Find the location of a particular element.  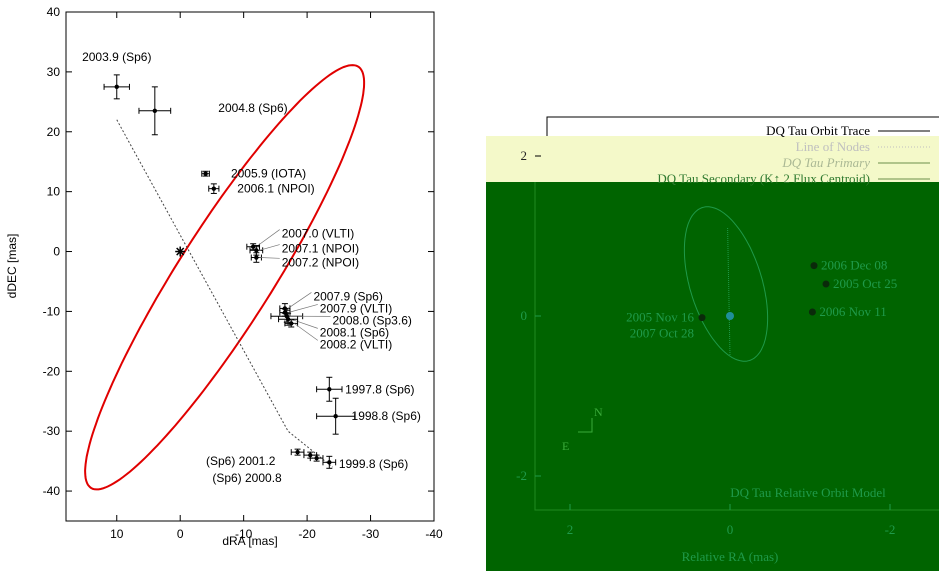

data-point: 1999.8 (Sp6) is located at coordinates (365, 463).